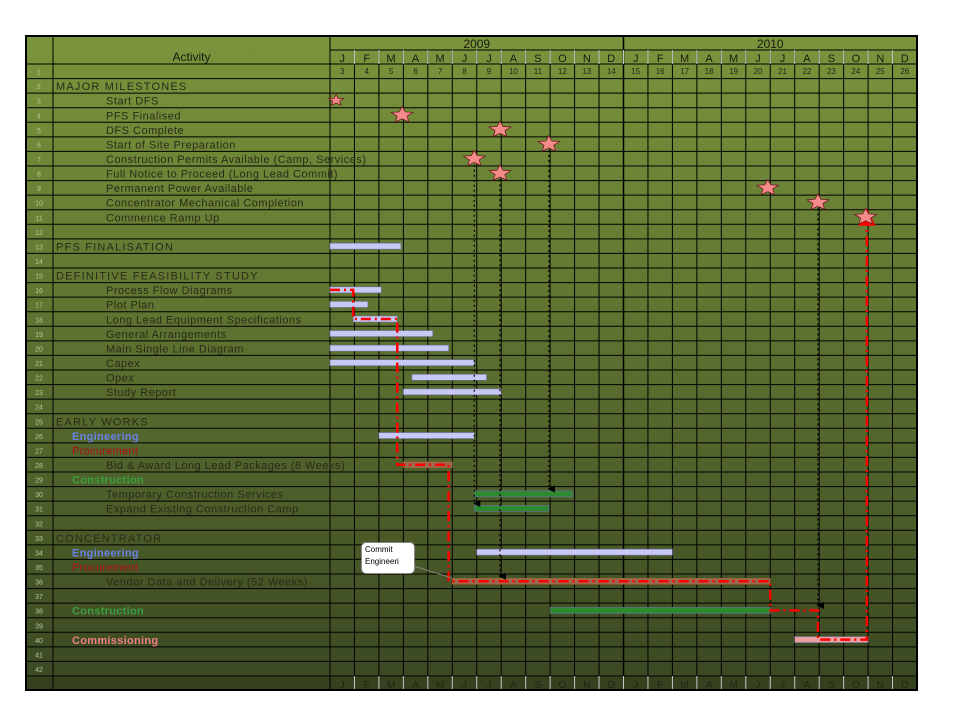 This screenshot has width=960, height=720. I want to click on row-number: 15, so click(39, 277).